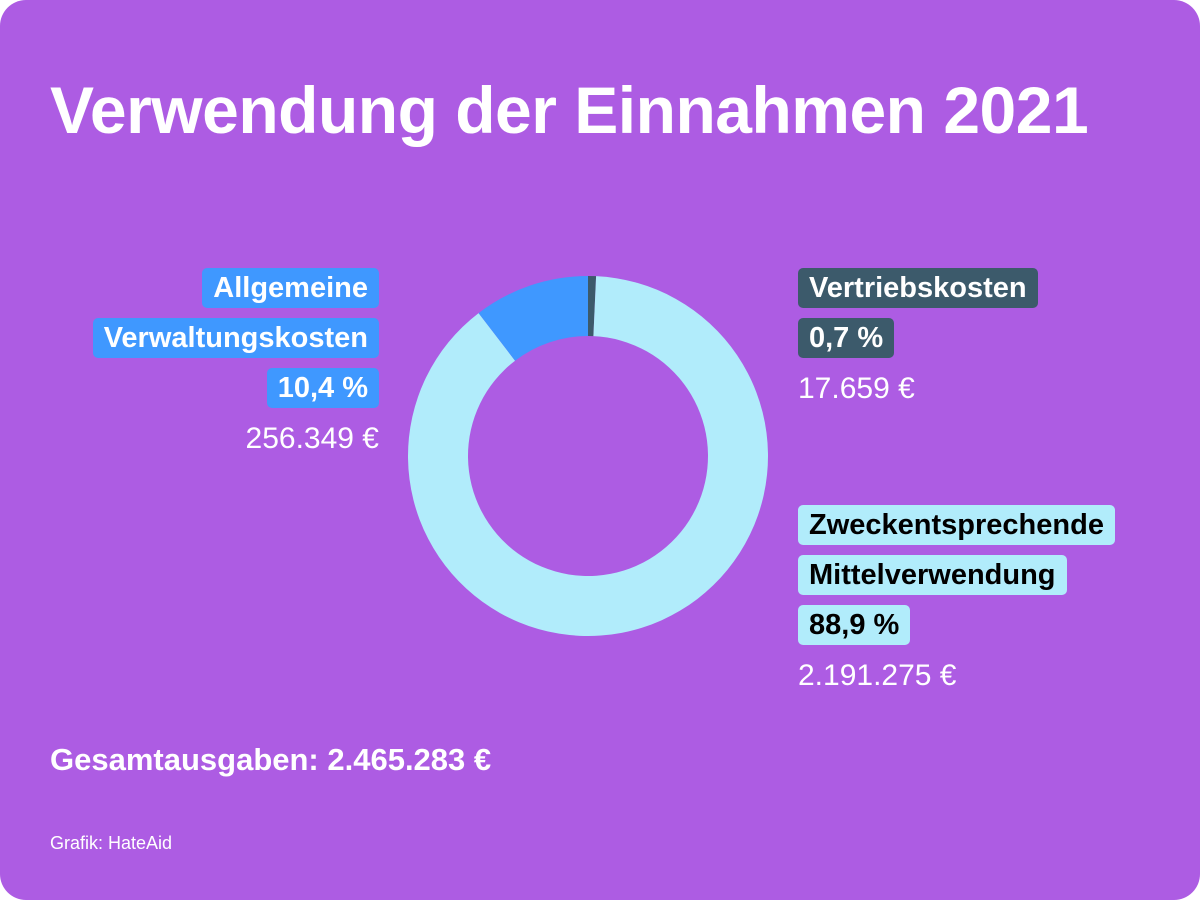  What do you see at coordinates (854, 625) in the screenshot?
I see `mittelverwendung-percent: 88,9 %` at bounding box center [854, 625].